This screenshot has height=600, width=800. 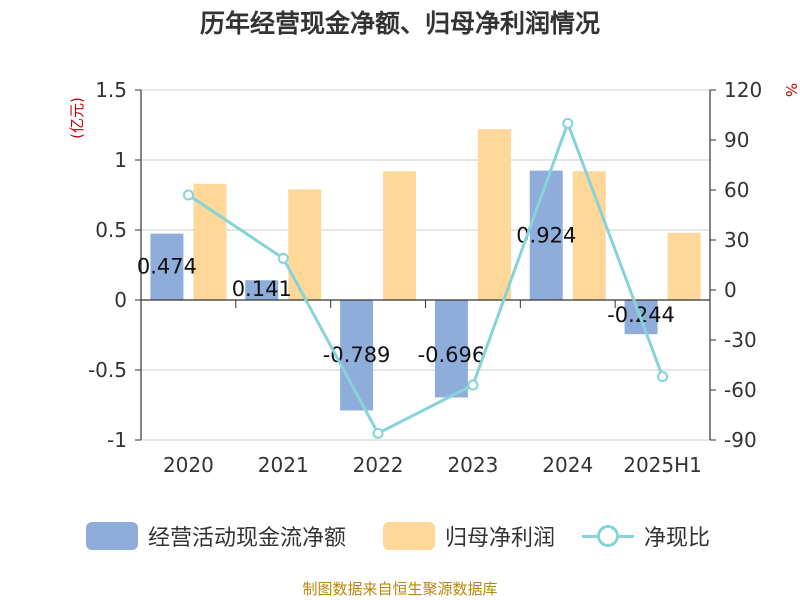 What do you see at coordinates (77, 118) in the screenshot?
I see `left-axis-unit: (亿元)` at bounding box center [77, 118].